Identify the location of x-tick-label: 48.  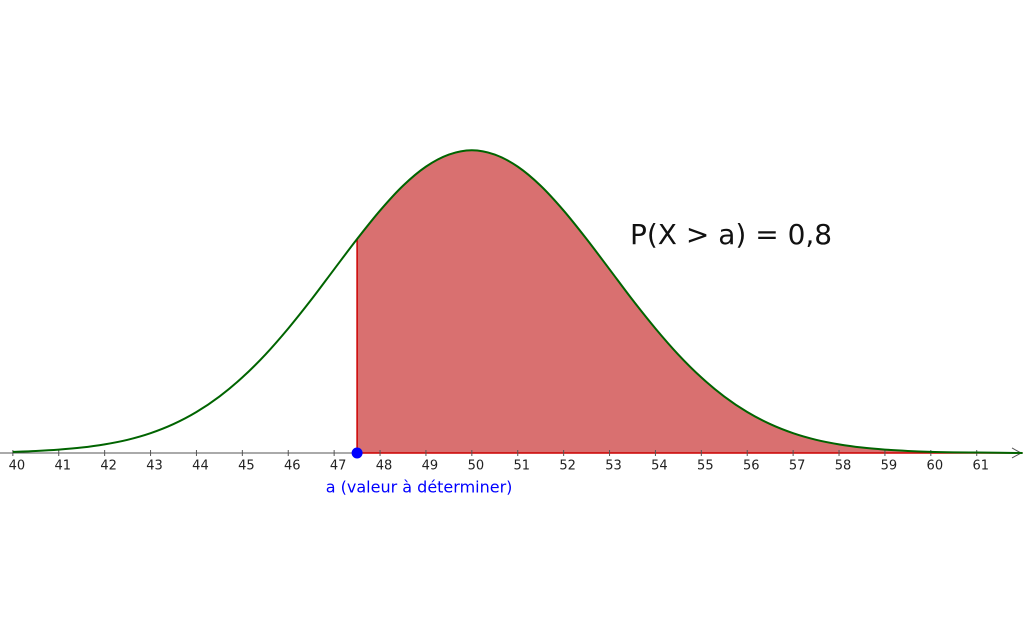
(384, 465).